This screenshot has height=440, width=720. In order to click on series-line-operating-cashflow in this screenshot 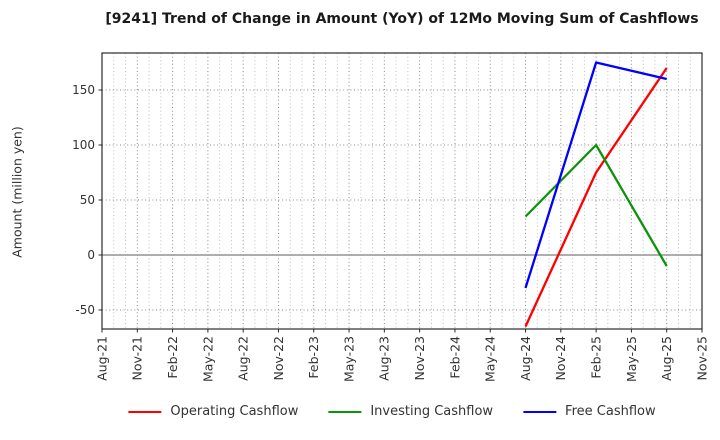, I will do `click(596, 197)`.